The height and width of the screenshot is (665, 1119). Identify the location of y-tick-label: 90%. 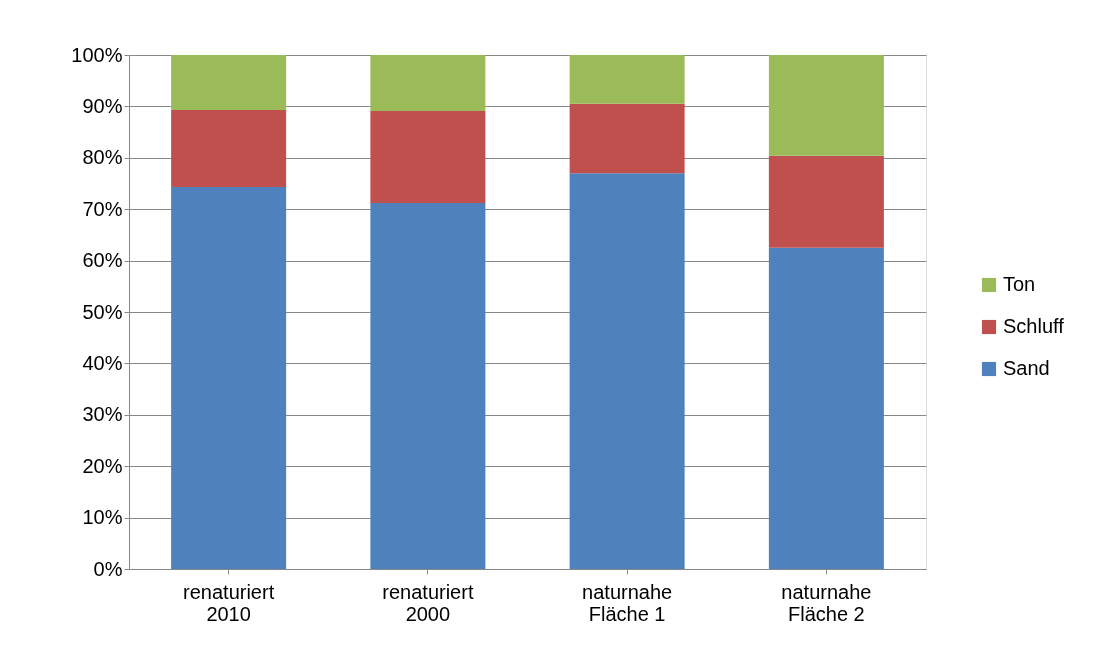
(102, 105).